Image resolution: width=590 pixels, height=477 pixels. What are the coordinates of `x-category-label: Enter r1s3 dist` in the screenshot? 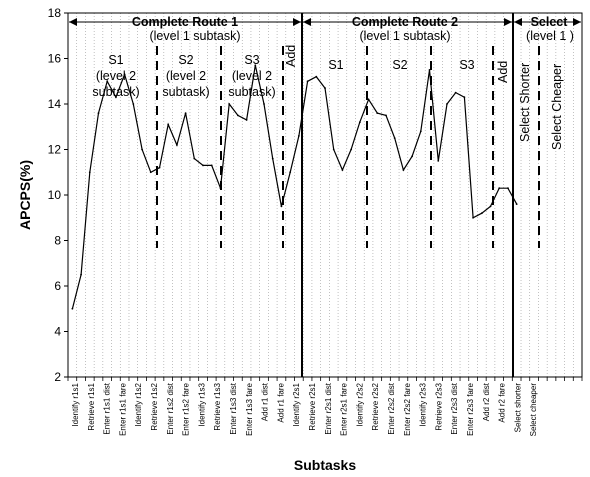 It's located at (233, 408).